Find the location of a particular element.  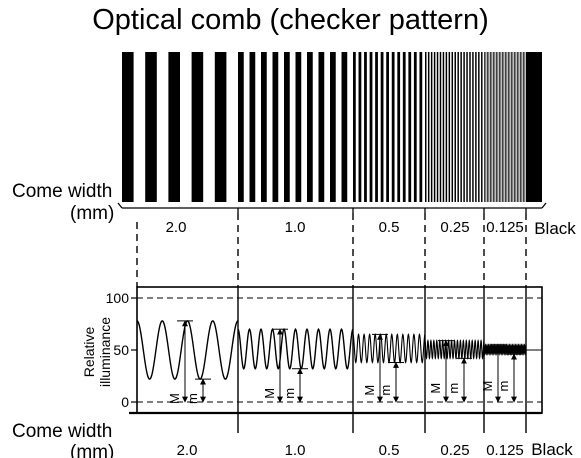

comb-segment-label-black: Black is located at coordinates (555, 228).